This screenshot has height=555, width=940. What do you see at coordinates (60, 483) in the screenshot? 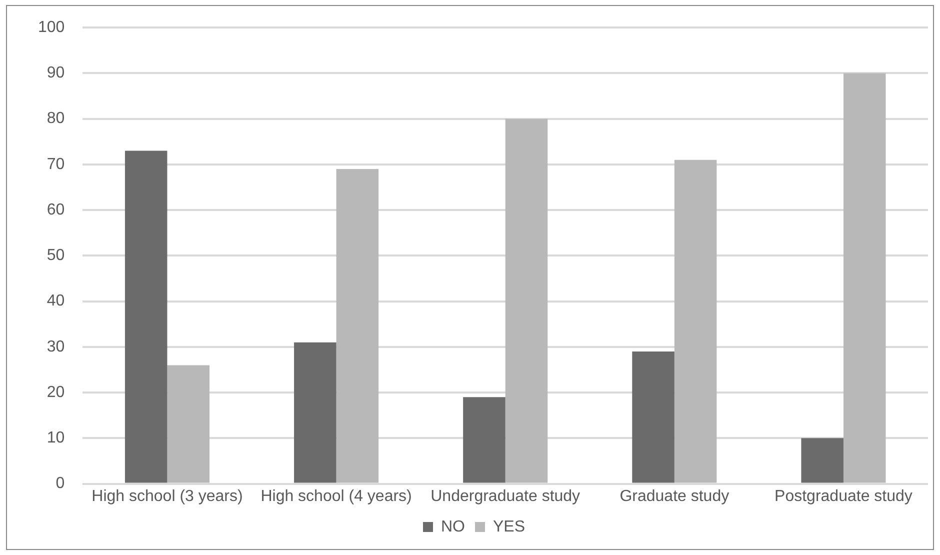
I see `y-tick-label: 0` at bounding box center [60, 483].